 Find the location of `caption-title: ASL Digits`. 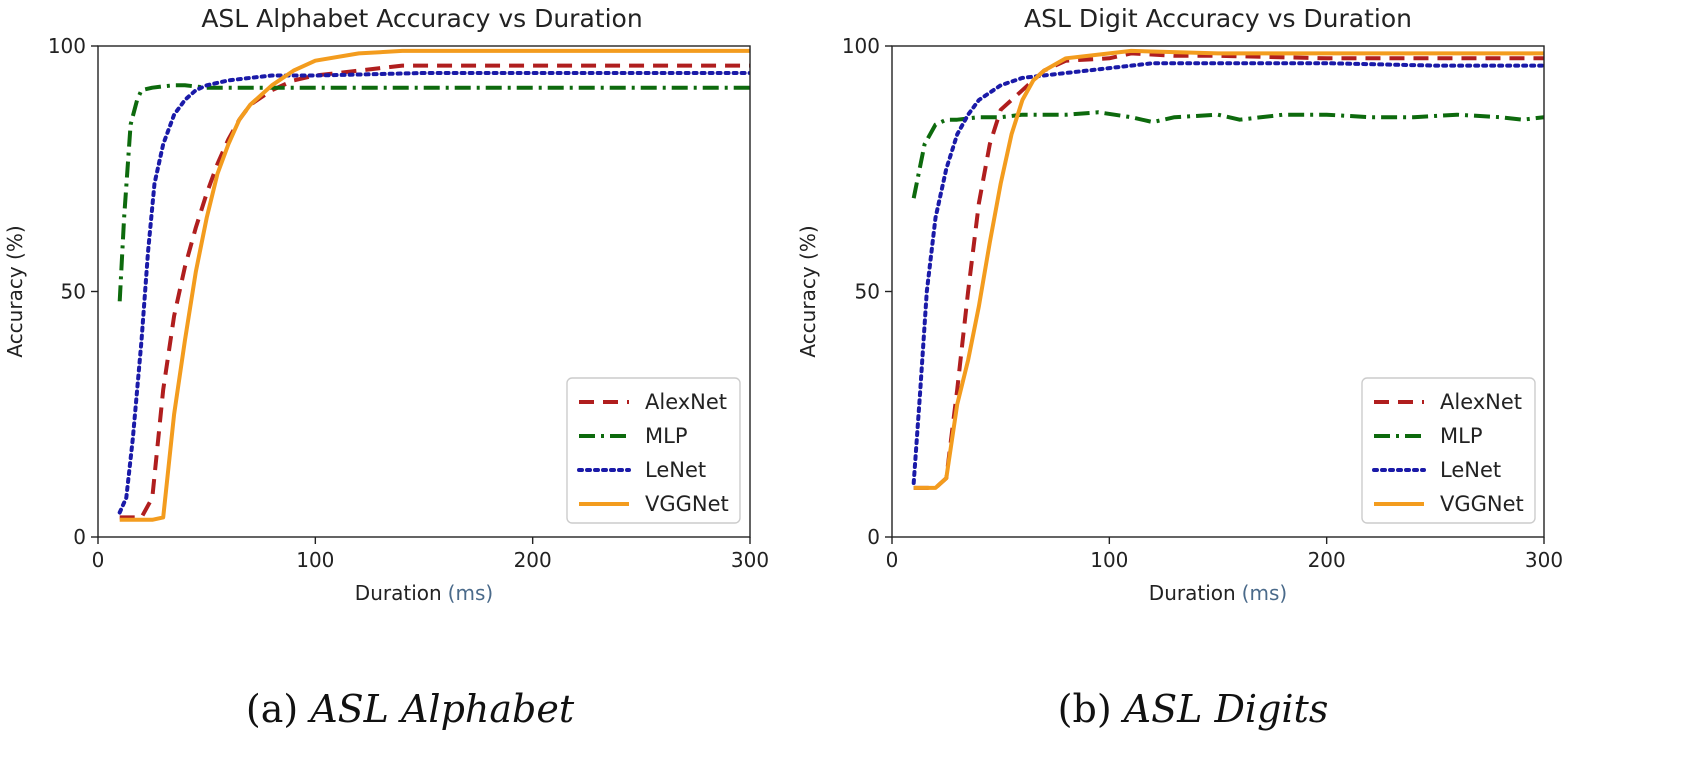

caption-title: ASL Digits is located at coordinates (1225, 709).